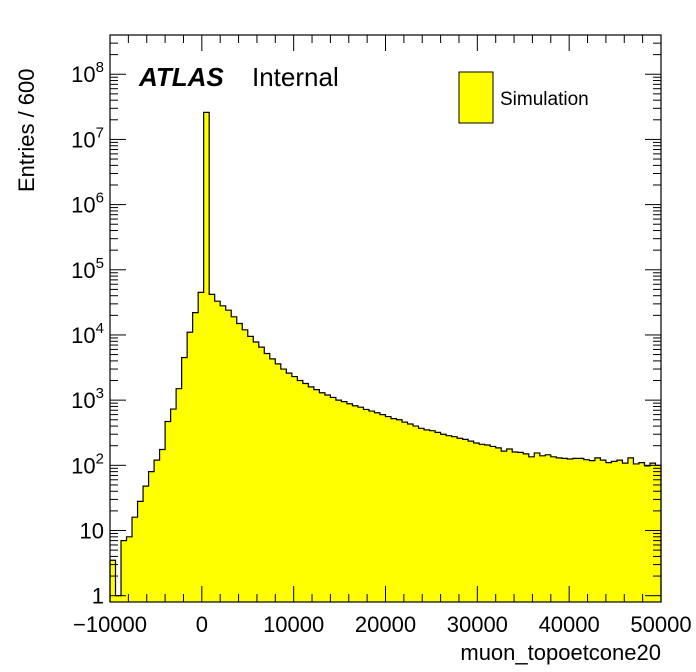 This screenshot has width=696, height=672. What do you see at coordinates (110, 624) in the screenshot?
I see `x-tick-label: −10000` at bounding box center [110, 624].